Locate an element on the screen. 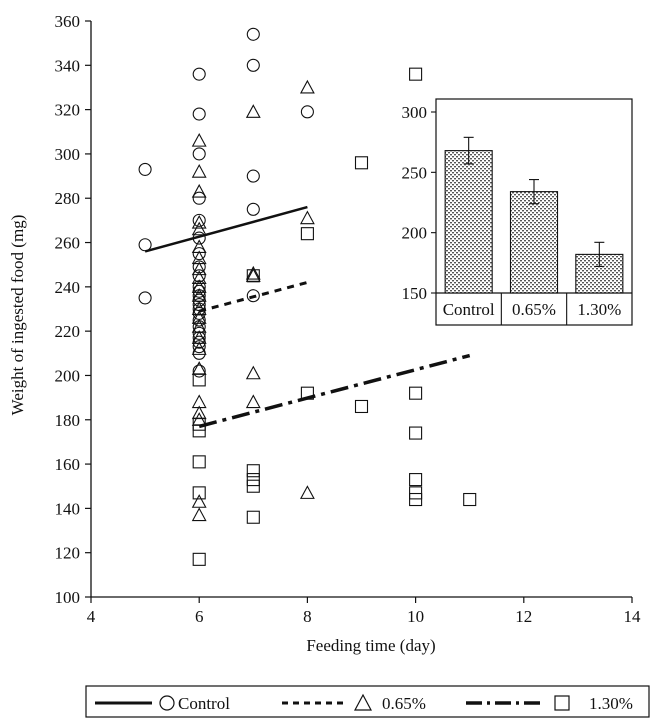 The width and height of the screenshot is (650, 718). y-tick-label: 280 is located at coordinates (68, 198).